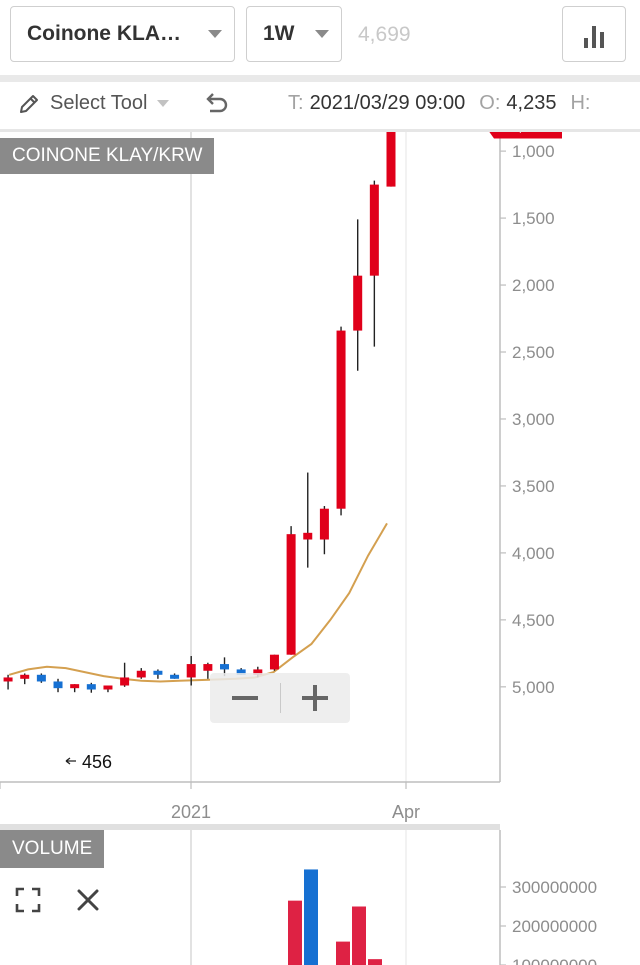 This screenshot has width=640, height=965. What do you see at coordinates (279, 33) in the screenshot?
I see `interval-label: 1W` at bounding box center [279, 33].